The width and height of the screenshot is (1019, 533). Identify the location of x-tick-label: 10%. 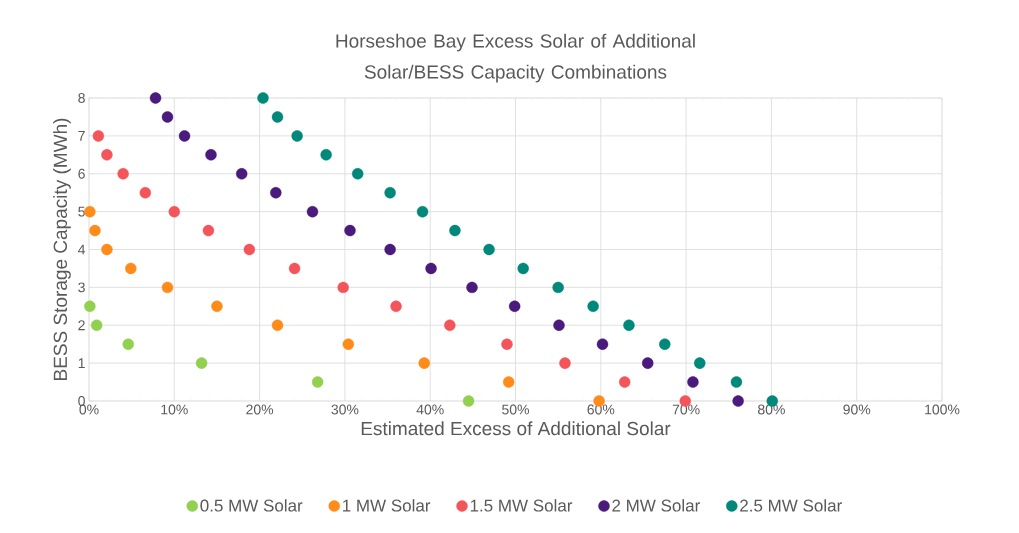
(174, 409).